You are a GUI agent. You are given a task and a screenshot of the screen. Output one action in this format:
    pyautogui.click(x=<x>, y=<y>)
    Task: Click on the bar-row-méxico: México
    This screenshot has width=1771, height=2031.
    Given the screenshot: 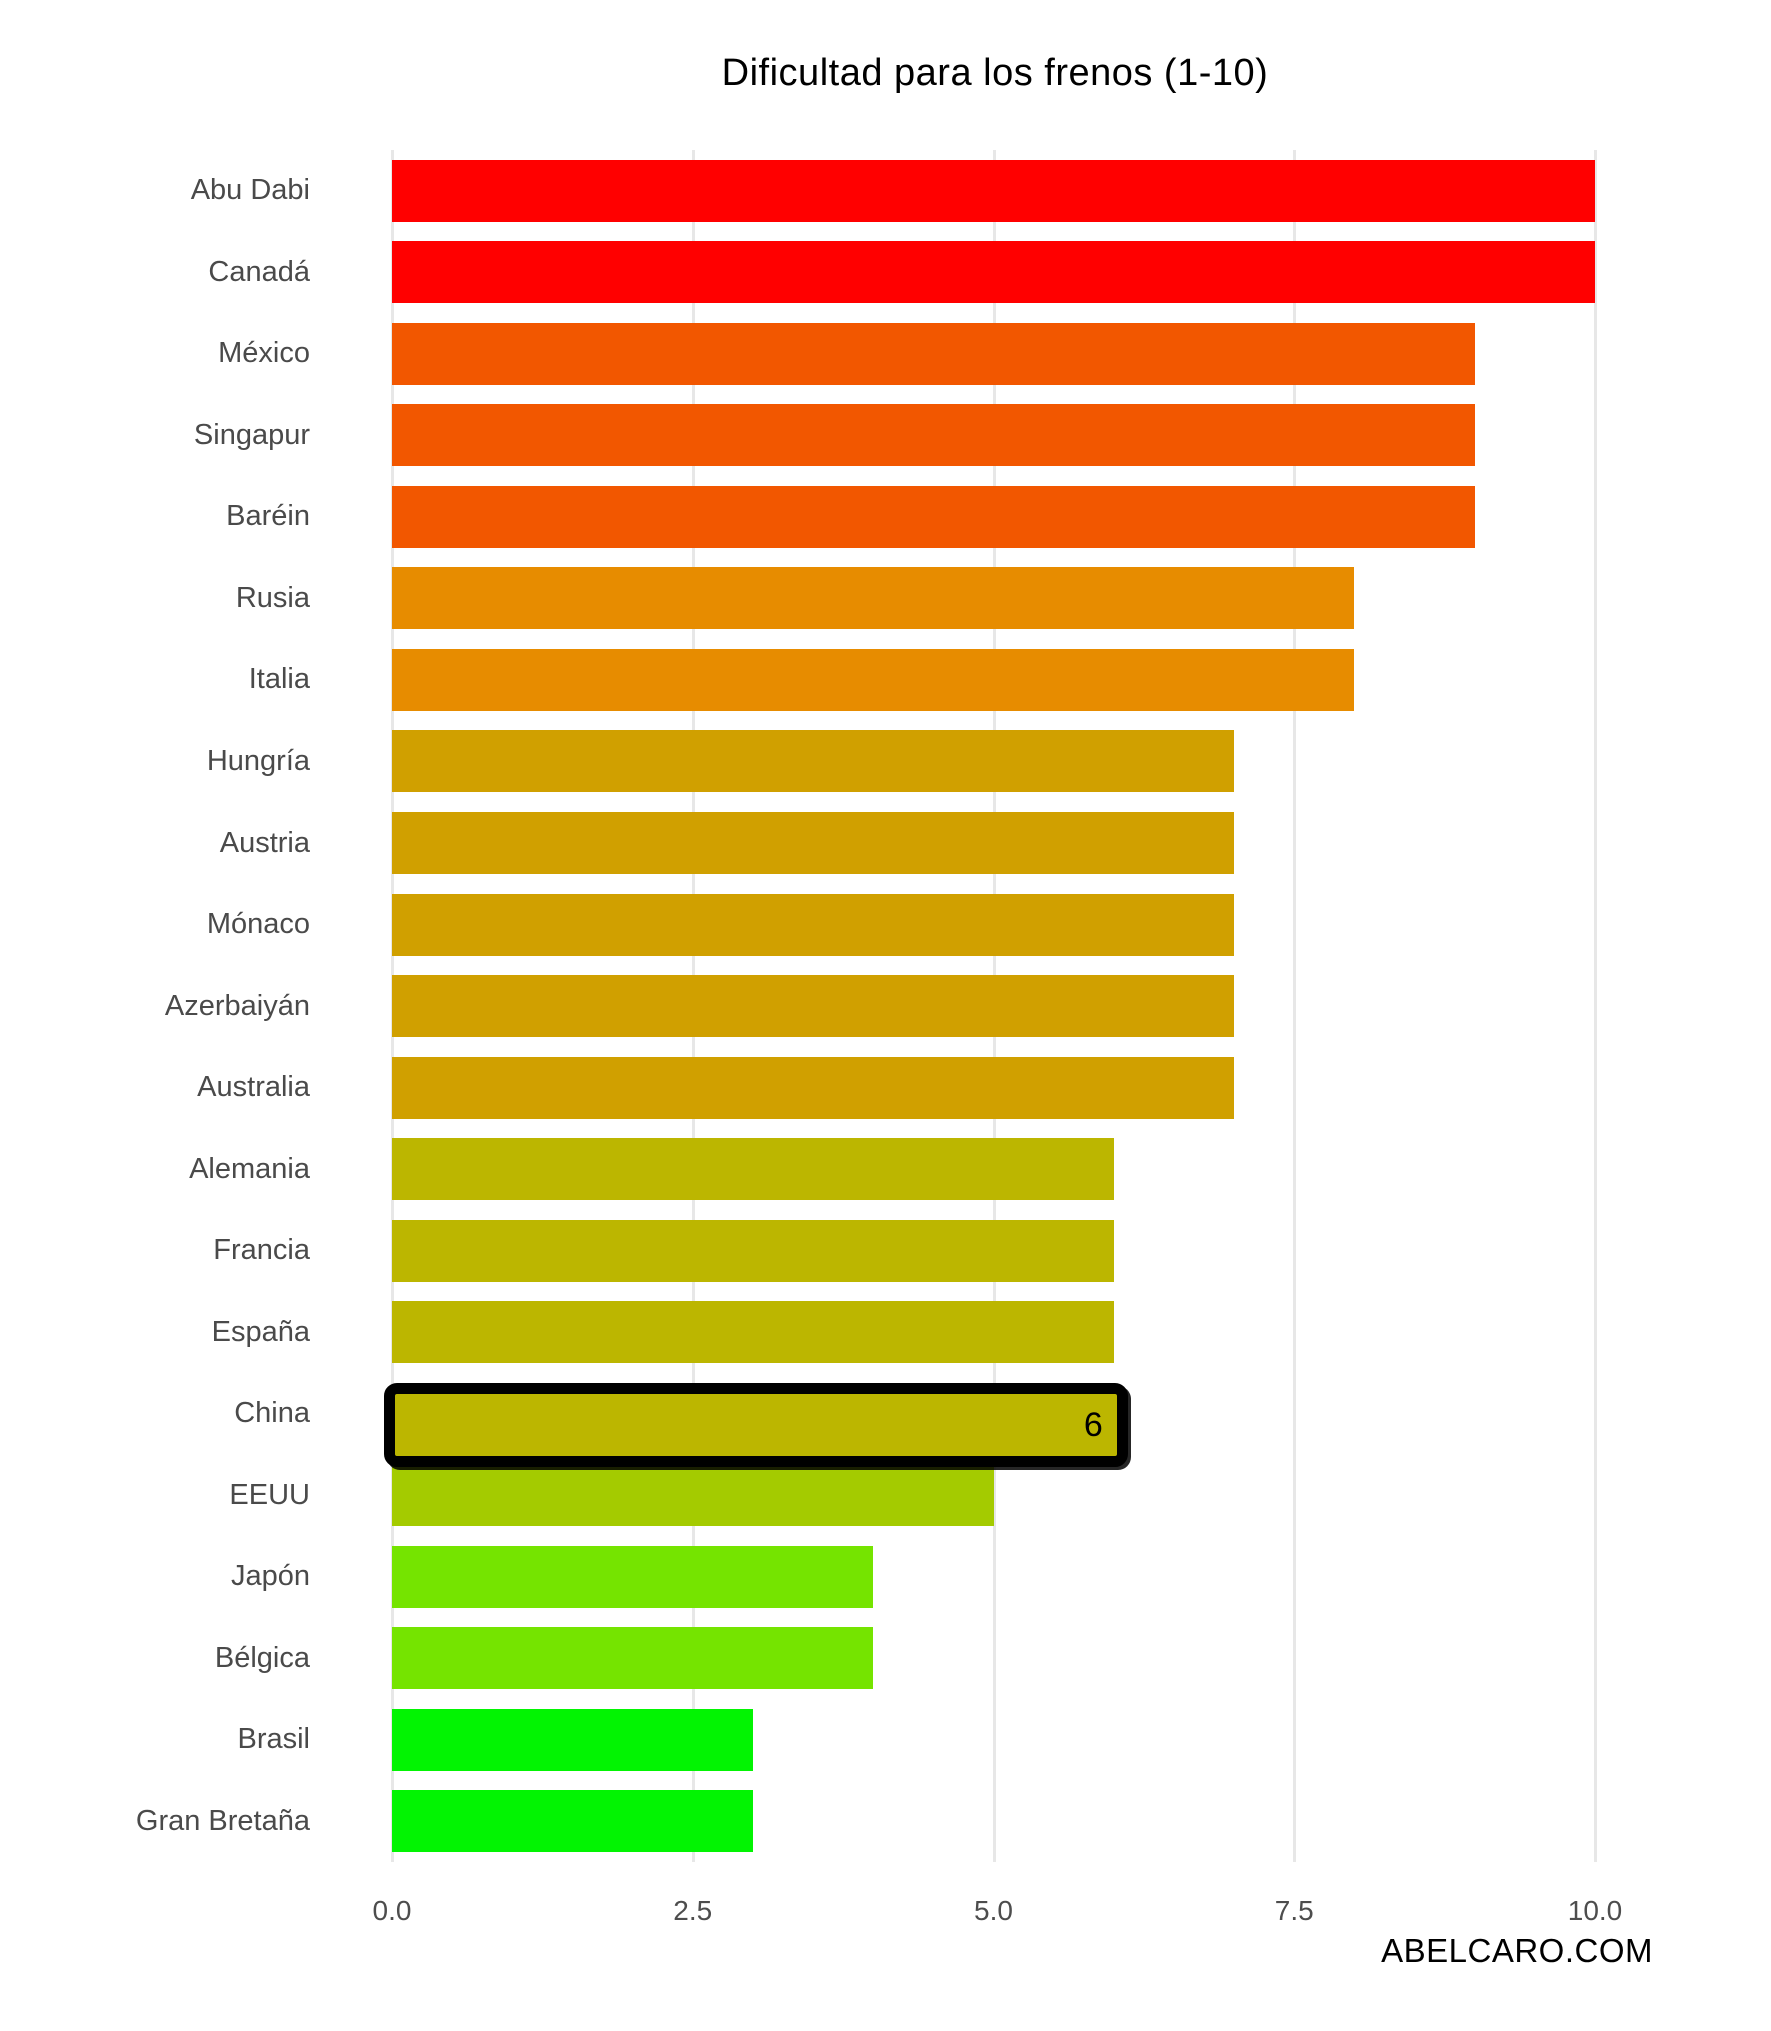 What is the action you would take?
    pyautogui.click(x=885, y=354)
    